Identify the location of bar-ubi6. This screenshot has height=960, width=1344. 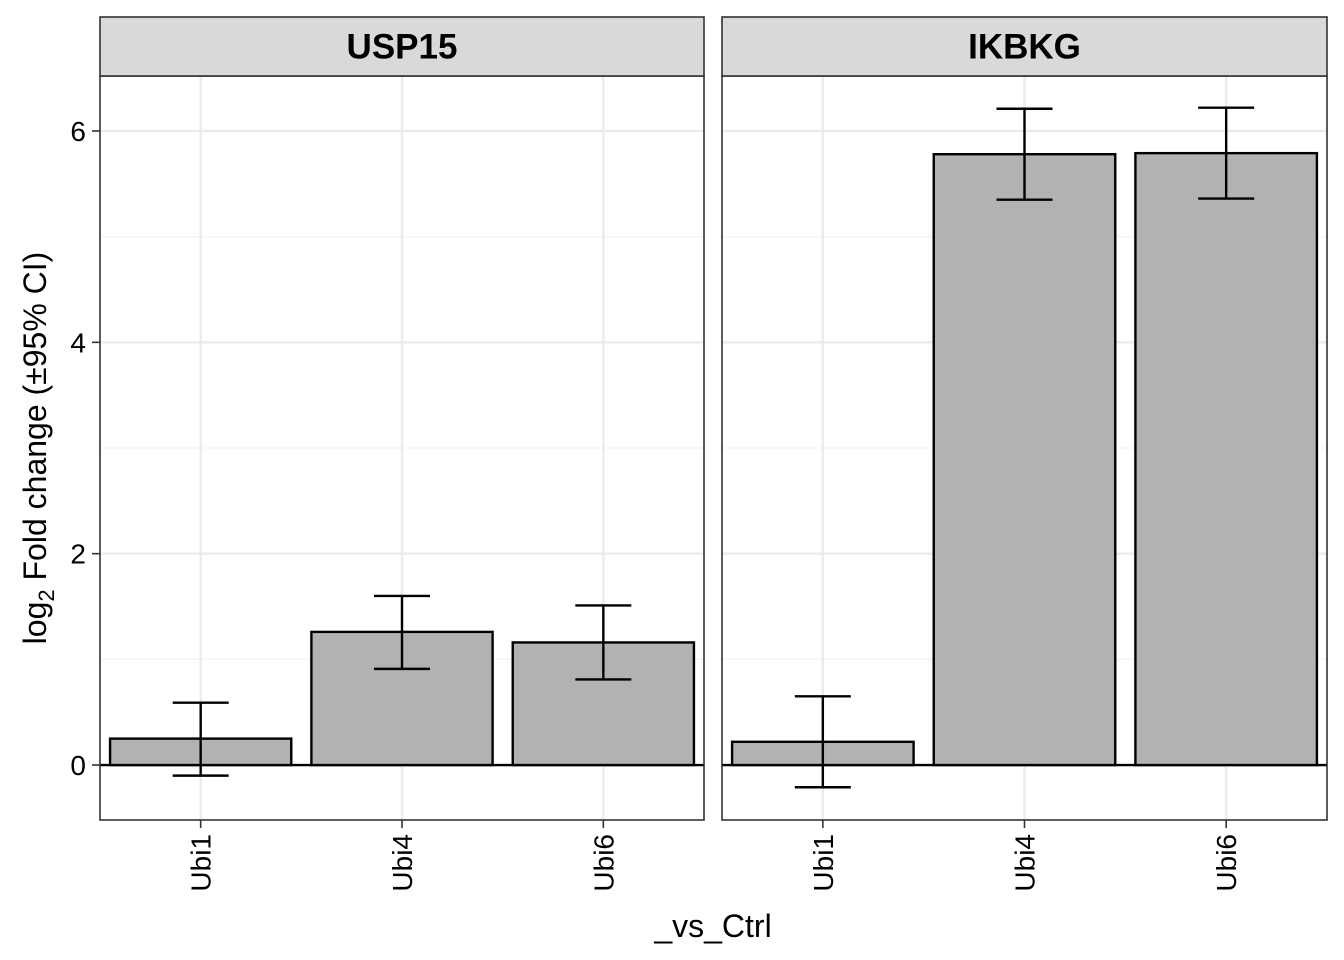
(1226, 459).